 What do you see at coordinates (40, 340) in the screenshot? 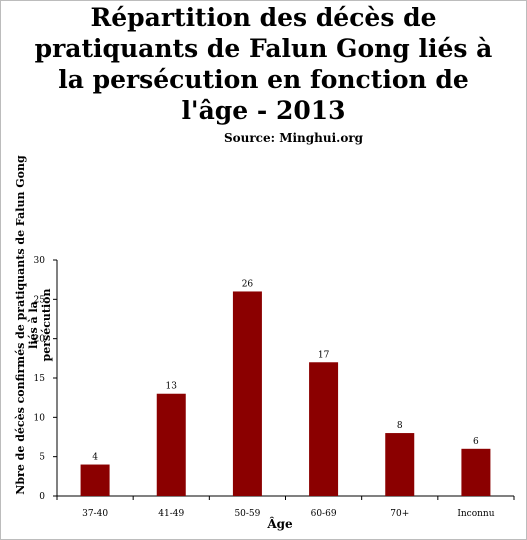
I see `y-tick-label: 20` at bounding box center [40, 340].